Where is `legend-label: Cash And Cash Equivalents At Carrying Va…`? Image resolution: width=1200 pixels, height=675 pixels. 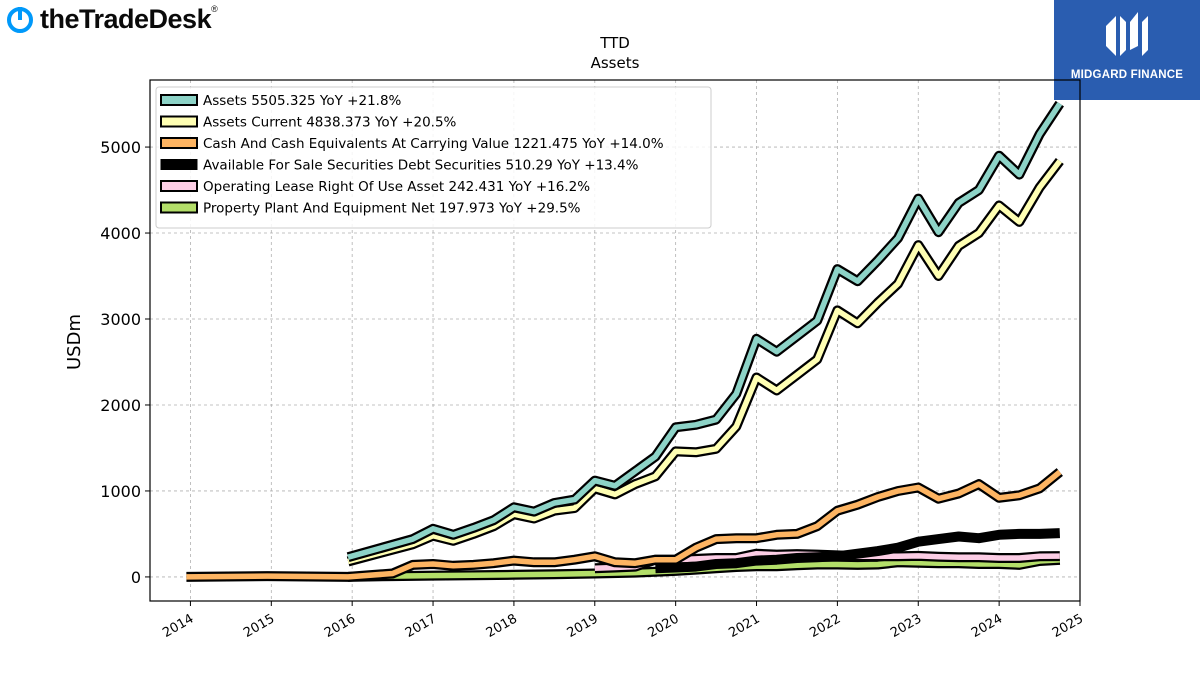 legend-label: Cash And Cash Equivalents At Carrying Va… is located at coordinates (433, 144).